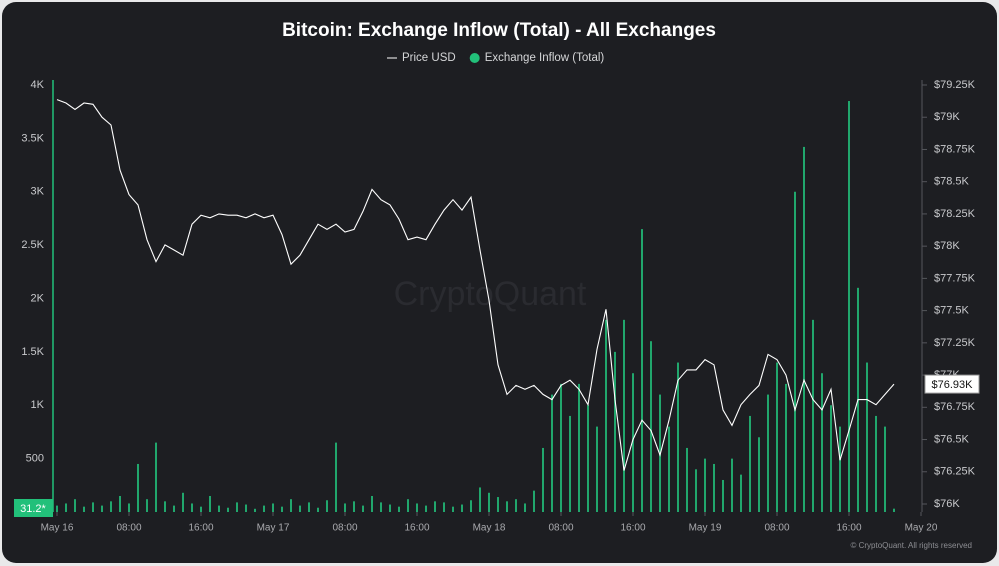 The height and width of the screenshot is (566, 999). Describe the element at coordinates (952, 311) in the screenshot. I see `y2-tick-label: $77.5K` at that location.